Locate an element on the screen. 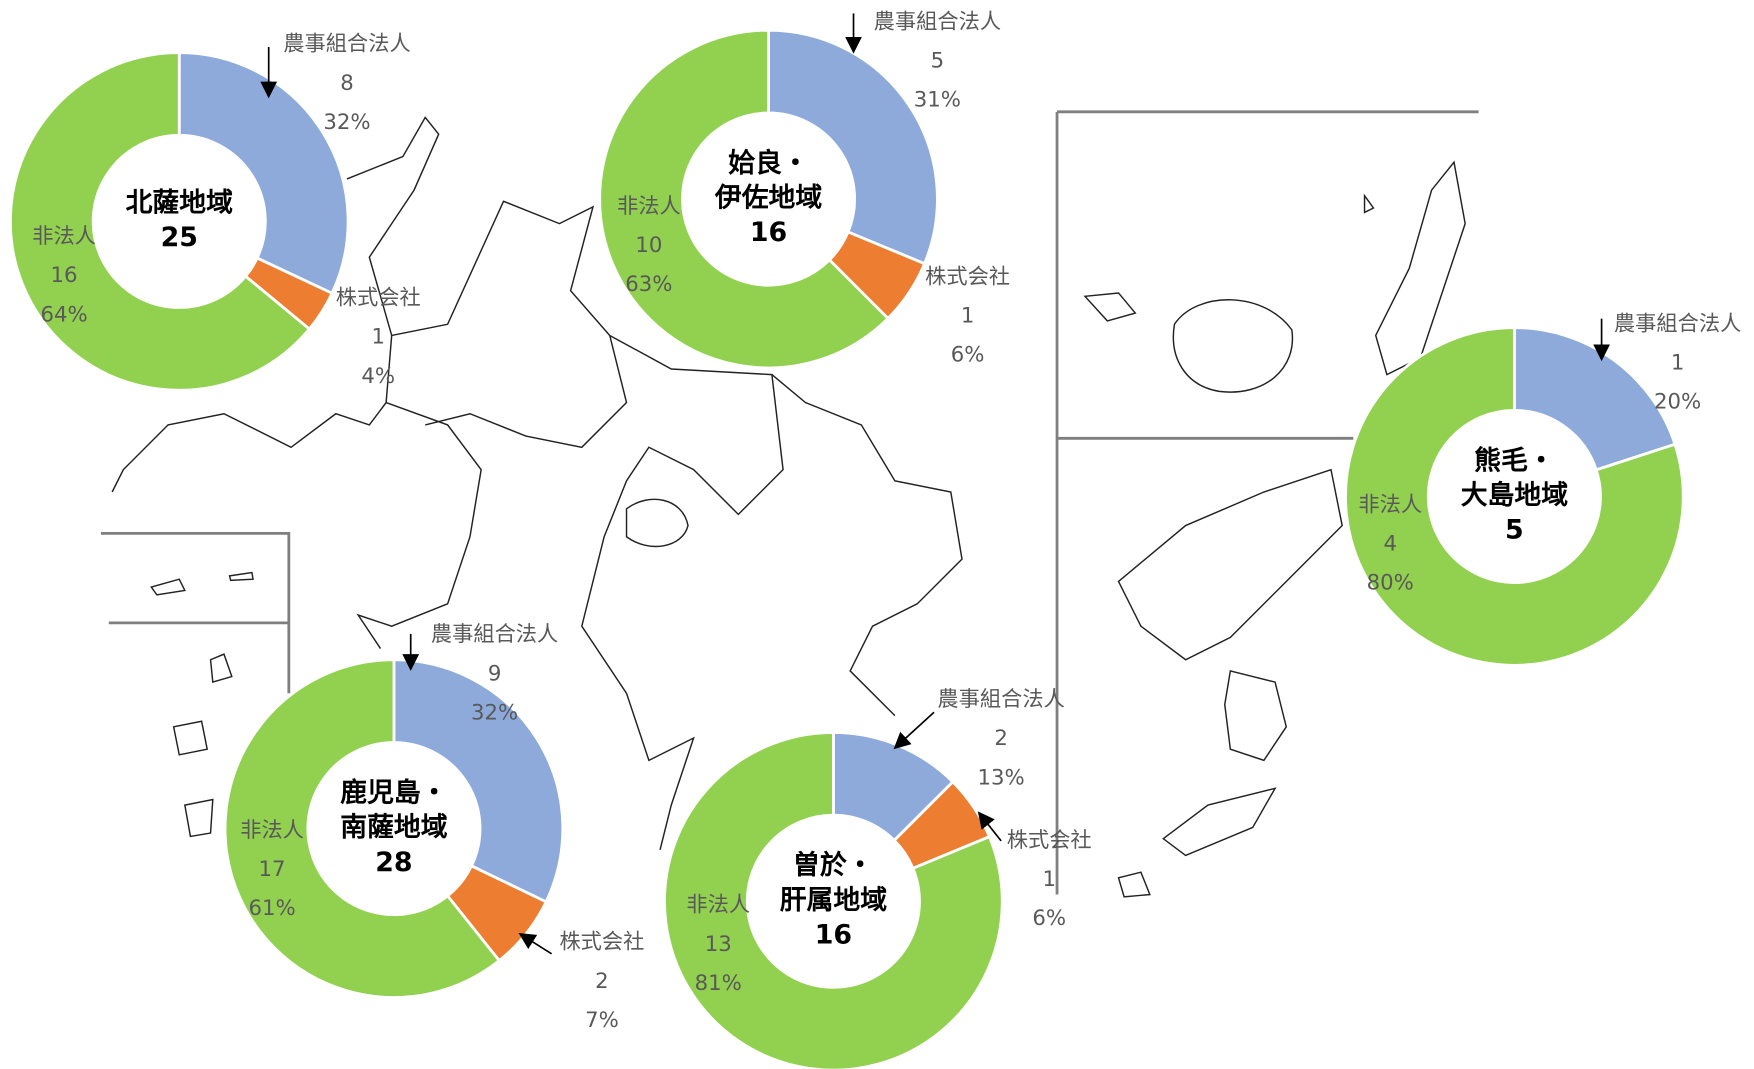 This screenshot has width=1754, height=1069. center-title: 北薩地域 is located at coordinates (179, 203).